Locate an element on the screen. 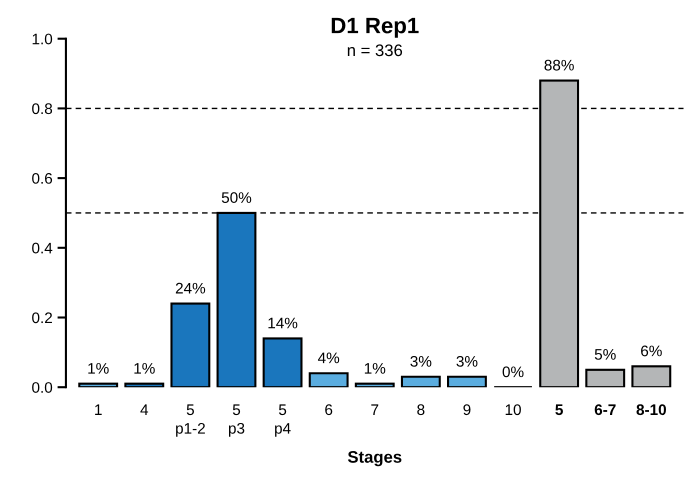 The height and width of the screenshot is (484, 694). x-tick-label: 8-10 is located at coordinates (651, 410).